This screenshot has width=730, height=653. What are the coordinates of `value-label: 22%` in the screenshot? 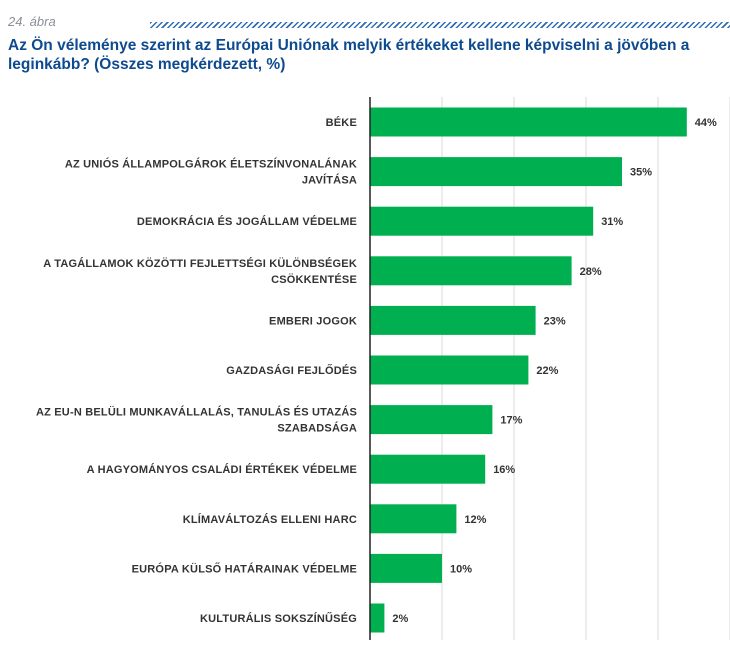 It's located at (547, 371).